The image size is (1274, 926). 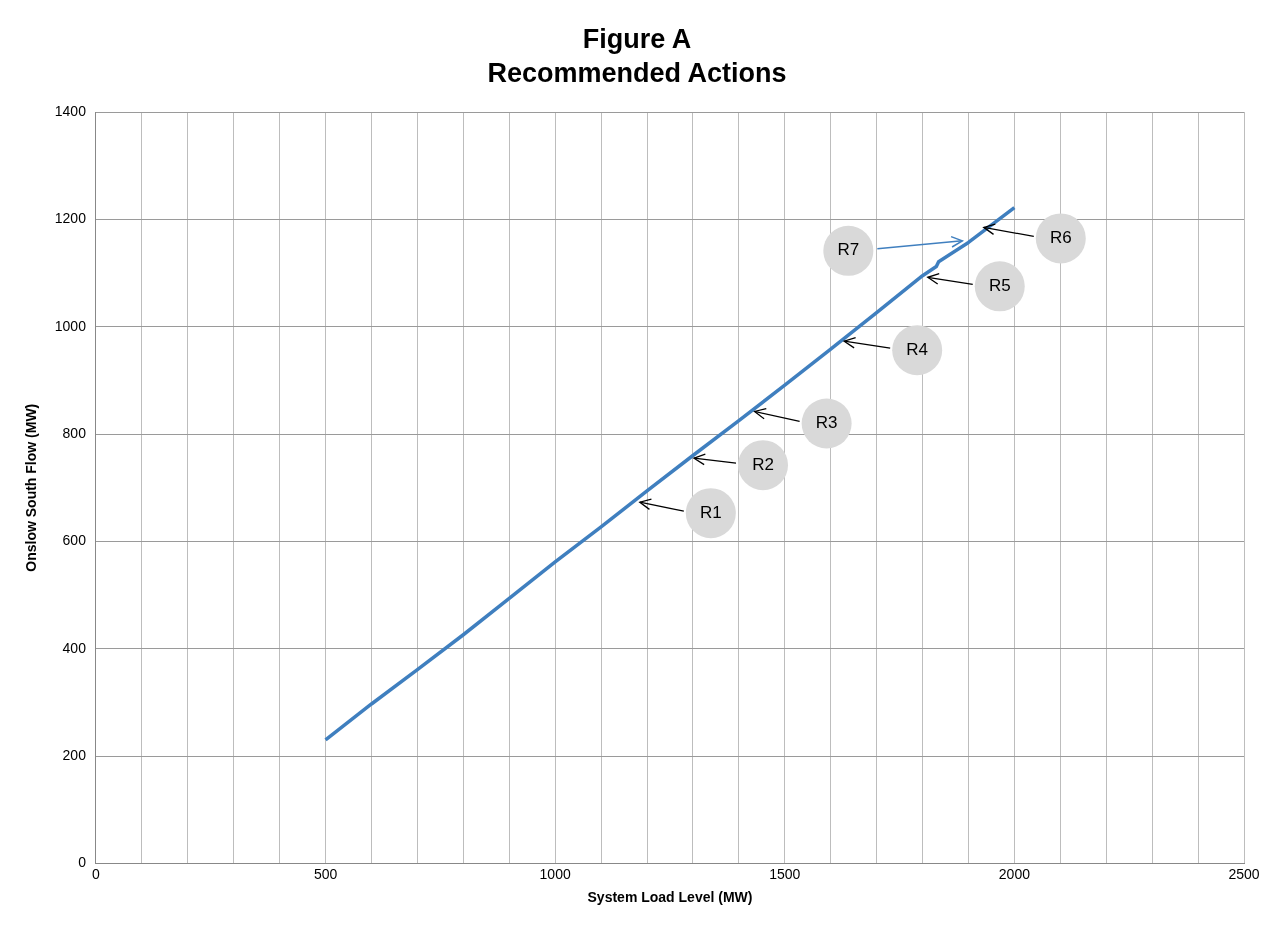 What do you see at coordinates (826, 423) in the screenshot?
I see `annotation: R3` at bounding box center [826, 423].